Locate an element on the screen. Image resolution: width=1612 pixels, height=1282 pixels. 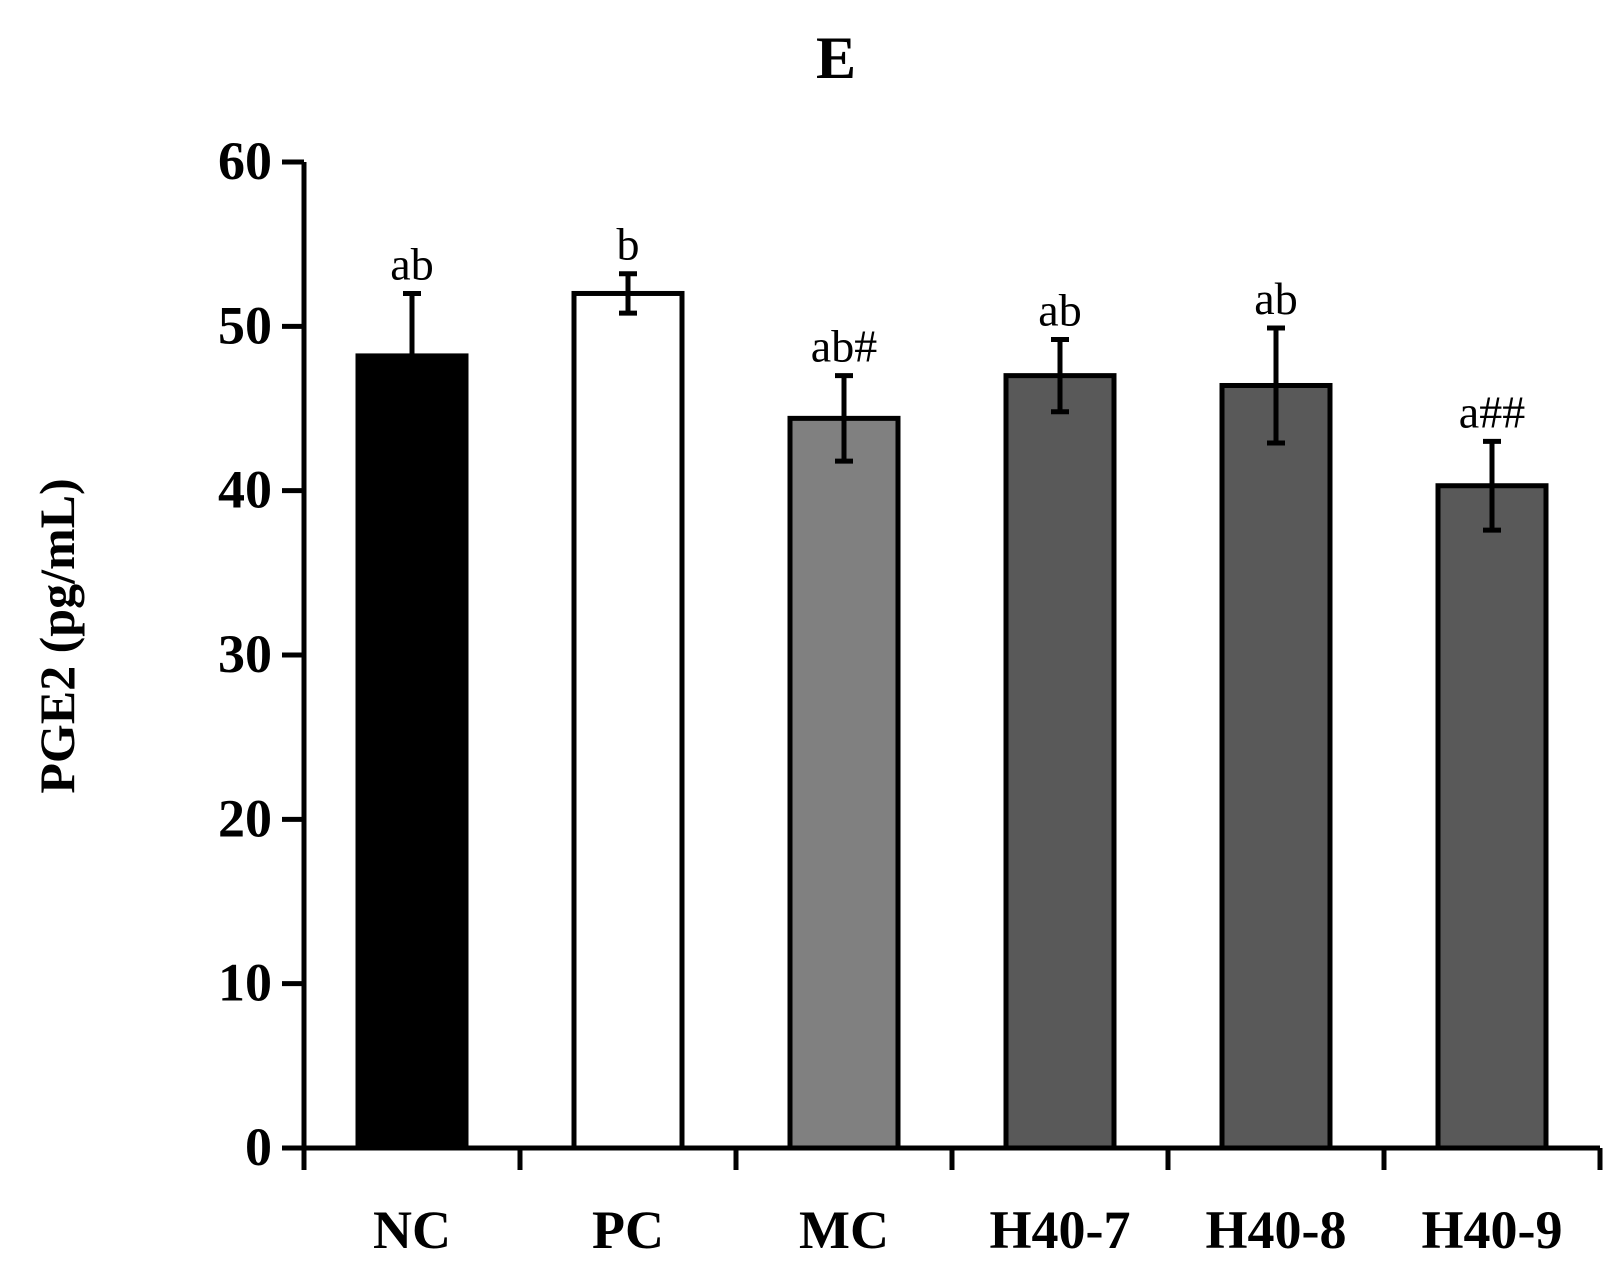
chart-title: E is located at coordinates (836, 58).